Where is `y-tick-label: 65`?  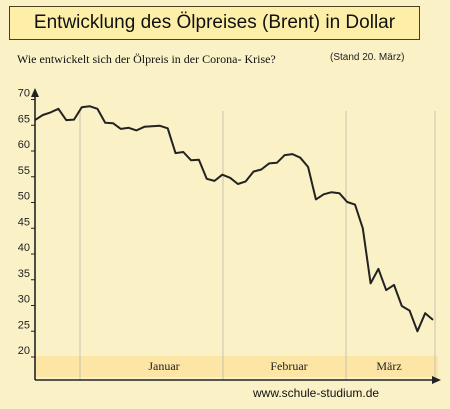 y-tick-label: 65 is located at coordinates (24, 119).